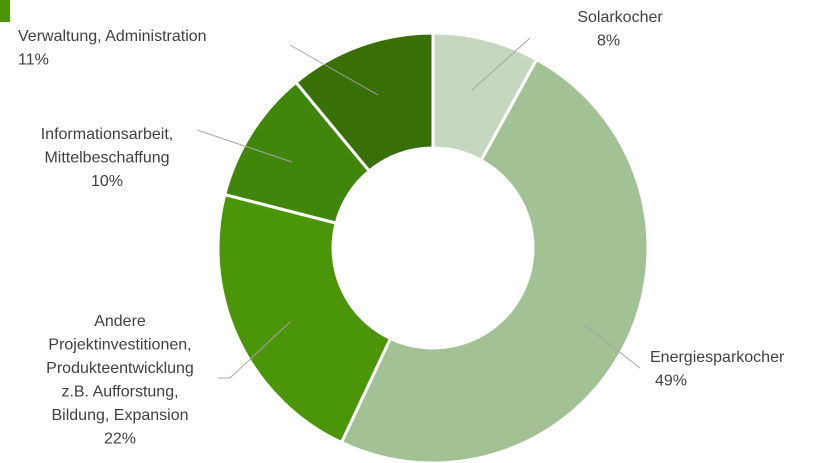  I want to click on slice-label: Projektinvestitionen,, so click(119, 345).